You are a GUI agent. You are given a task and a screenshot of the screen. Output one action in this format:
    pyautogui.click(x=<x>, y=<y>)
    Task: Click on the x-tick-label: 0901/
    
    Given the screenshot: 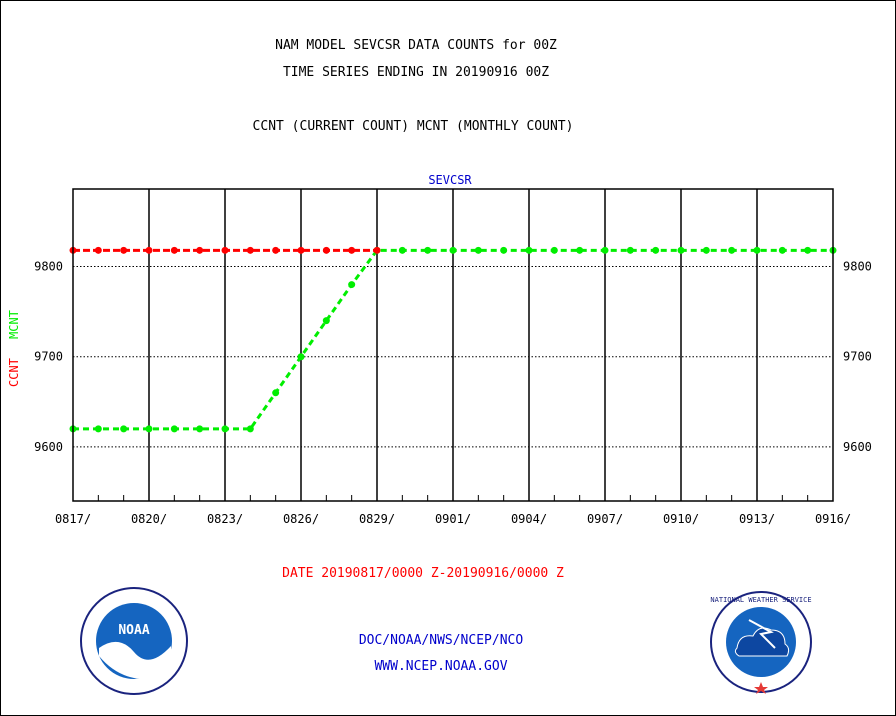 What is the action you would take?
    pyautogui.click(x=453, y=519)
    